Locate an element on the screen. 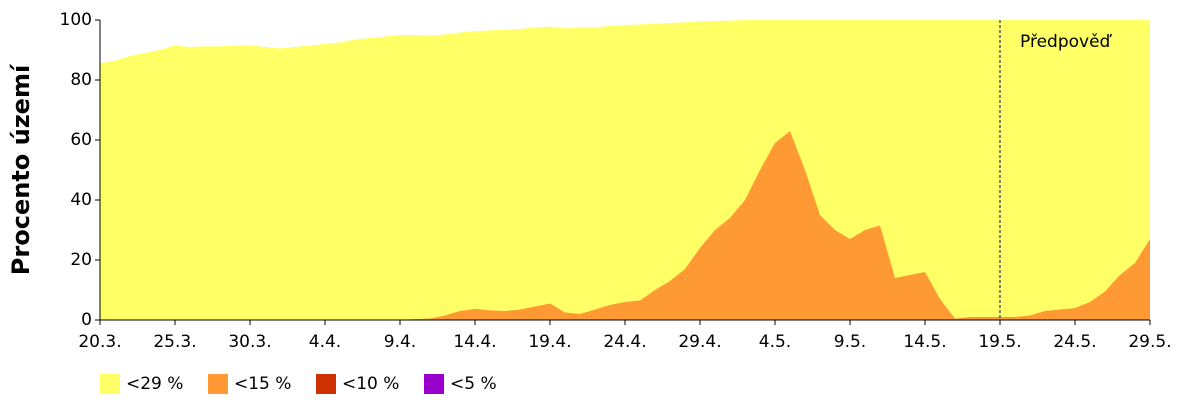  x-tick-label: 25.3. is located at coordinates (174, 342).